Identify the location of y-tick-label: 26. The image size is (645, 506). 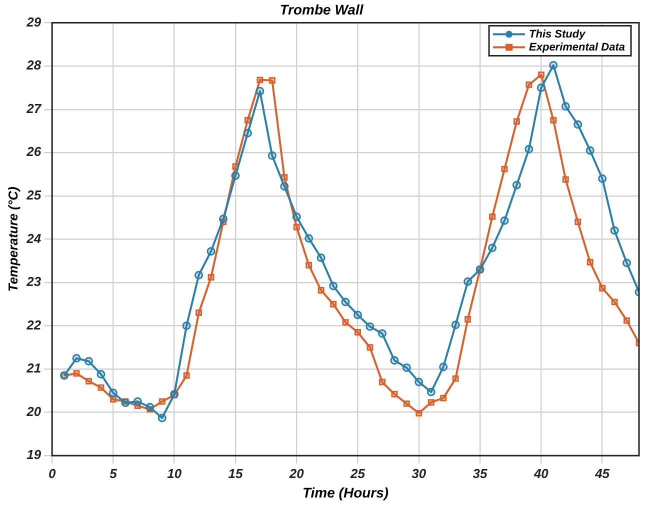
(34, 152).